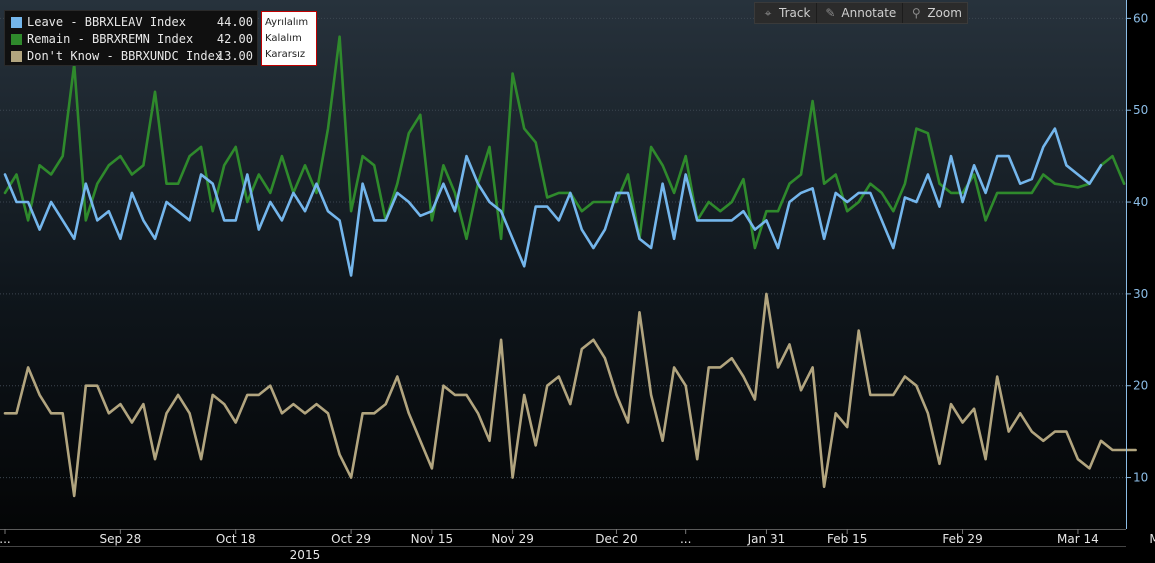 Image resolution: width=1155 pixels, height=563 pixels. I want to click on pencil-icon: ✎, so click(830, 13).